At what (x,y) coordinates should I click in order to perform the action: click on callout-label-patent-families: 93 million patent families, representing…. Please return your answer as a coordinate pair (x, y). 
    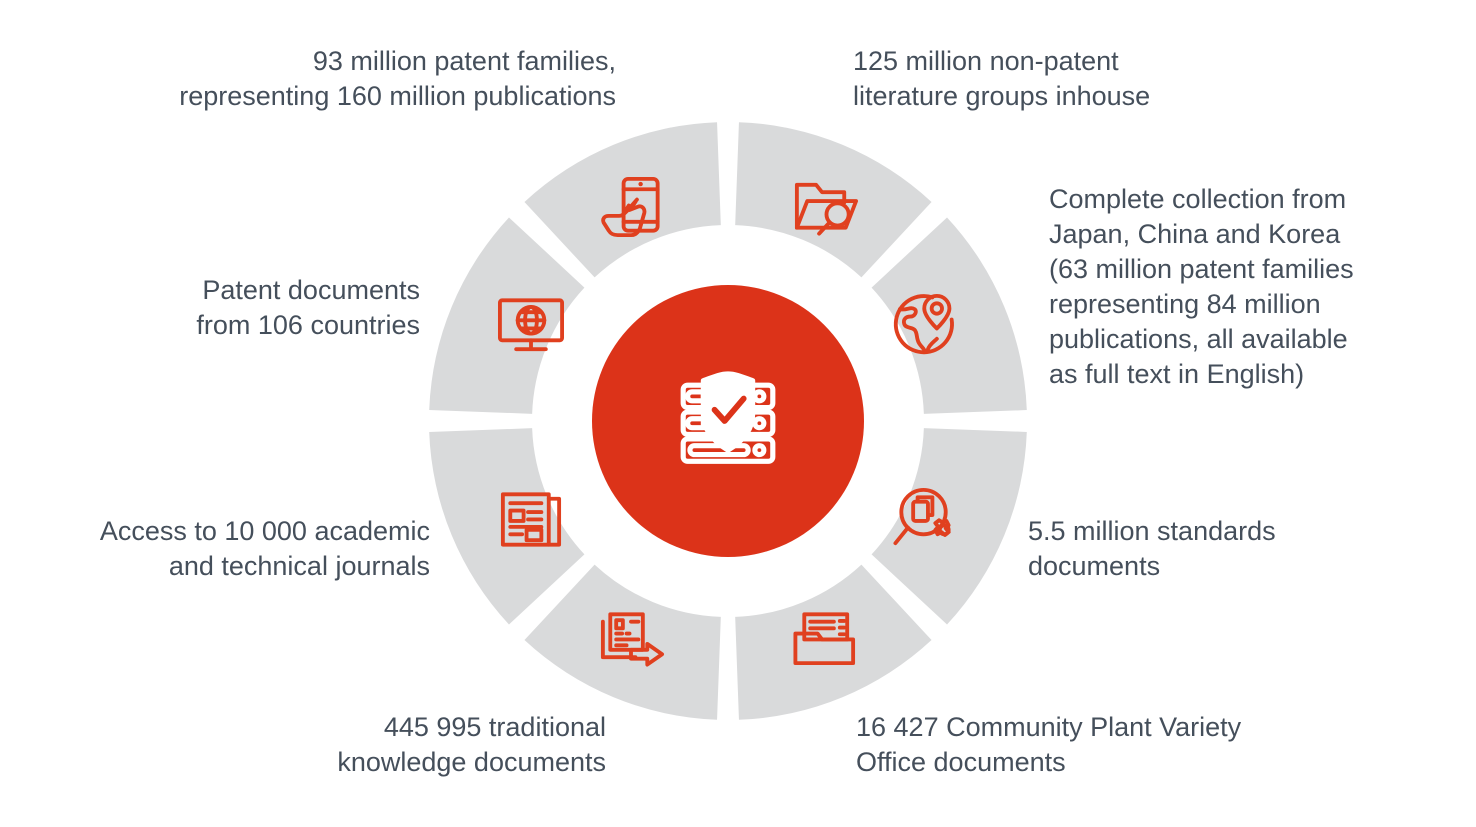
    Looking at the image, I should click on (397, 79).